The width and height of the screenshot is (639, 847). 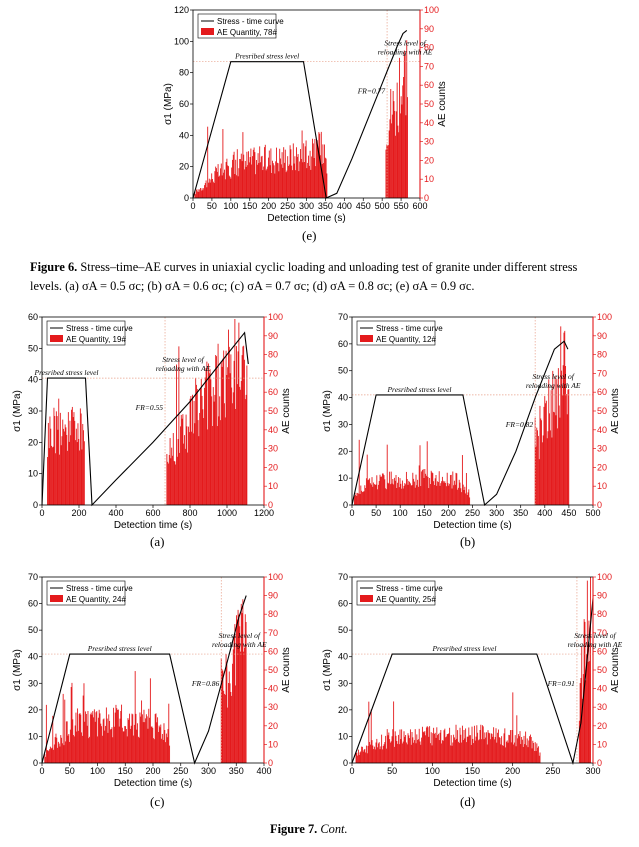 What do you see at coordinates (33, 380) in the screenshot?
I see `ytick-label-a-4: 40` at bounding box center [33, 380].